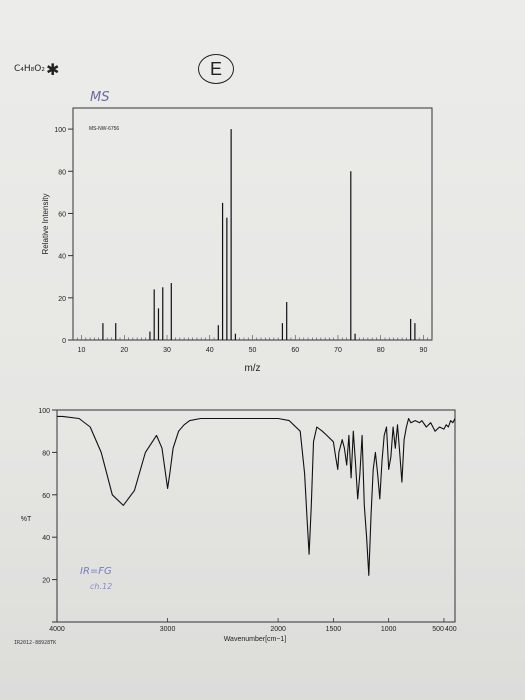 This screenshot has height=700, width=525. I want to click on ir-handwritten-note-2: ch.12, so click(101, 586).